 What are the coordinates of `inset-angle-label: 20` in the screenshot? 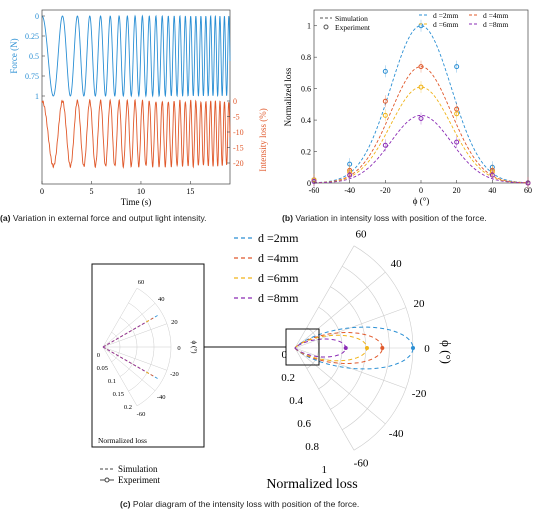 It's located at (174, 322).